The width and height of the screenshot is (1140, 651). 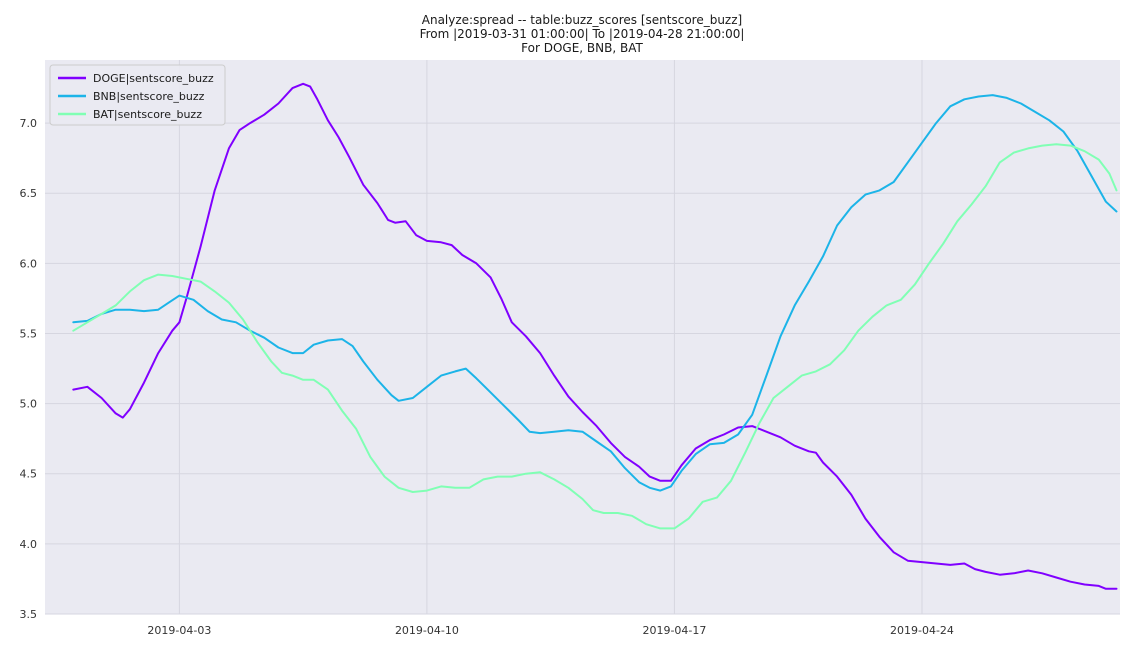 I want to click on x-tick-label: 2019-04-10, so click(x=427, y=630).